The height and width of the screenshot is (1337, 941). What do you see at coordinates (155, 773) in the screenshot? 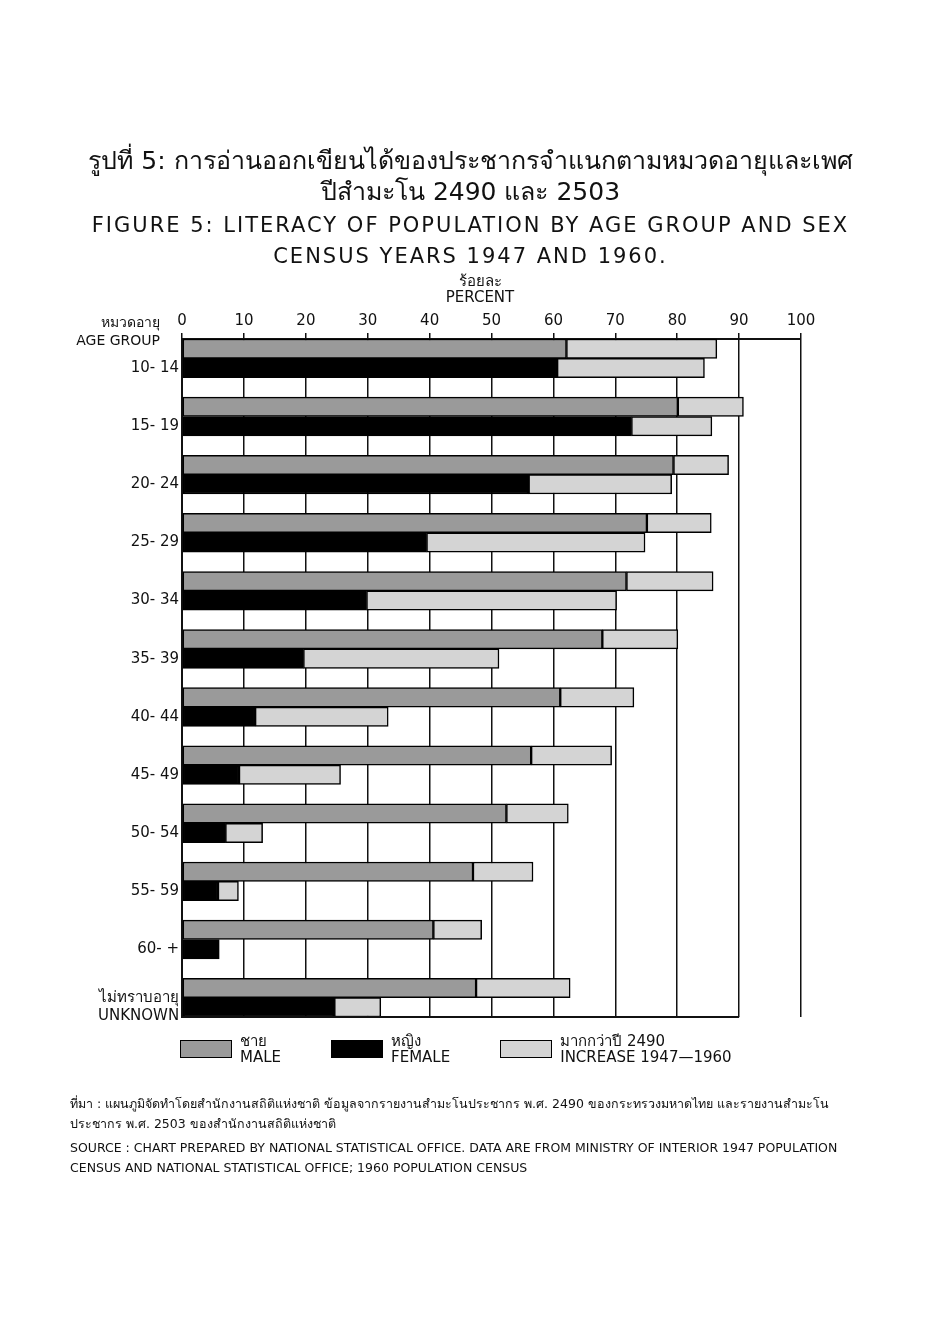
I see `y-tick-label: 45- 49` at bounding box center [155, 773].